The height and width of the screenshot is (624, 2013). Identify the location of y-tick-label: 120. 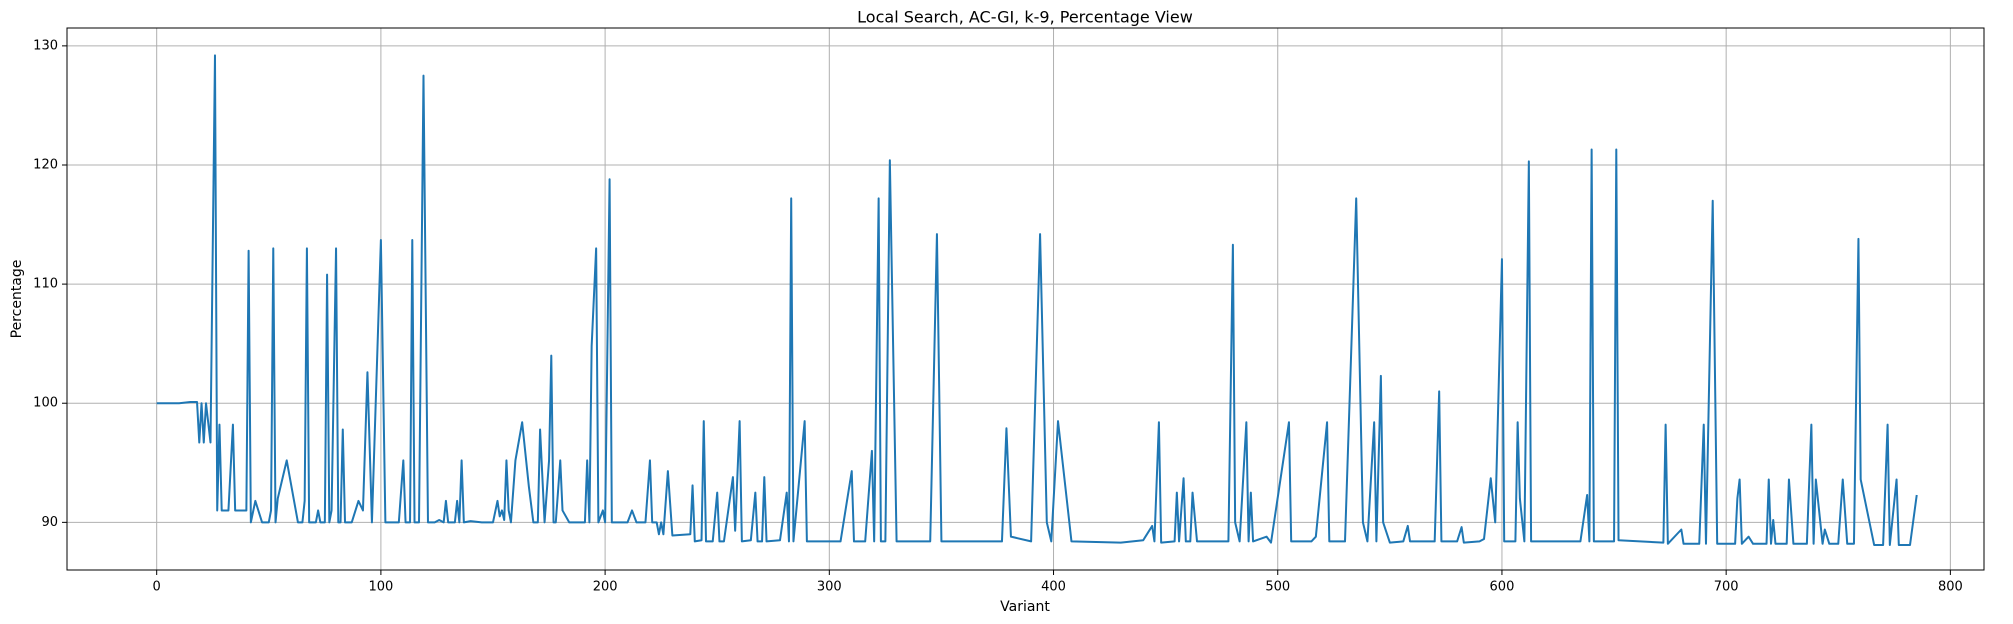
(45, 164).